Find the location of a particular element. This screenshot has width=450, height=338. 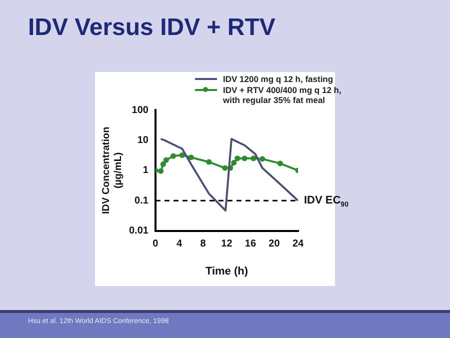

y-tick-label: 1 is located at coordinates (145, 170).